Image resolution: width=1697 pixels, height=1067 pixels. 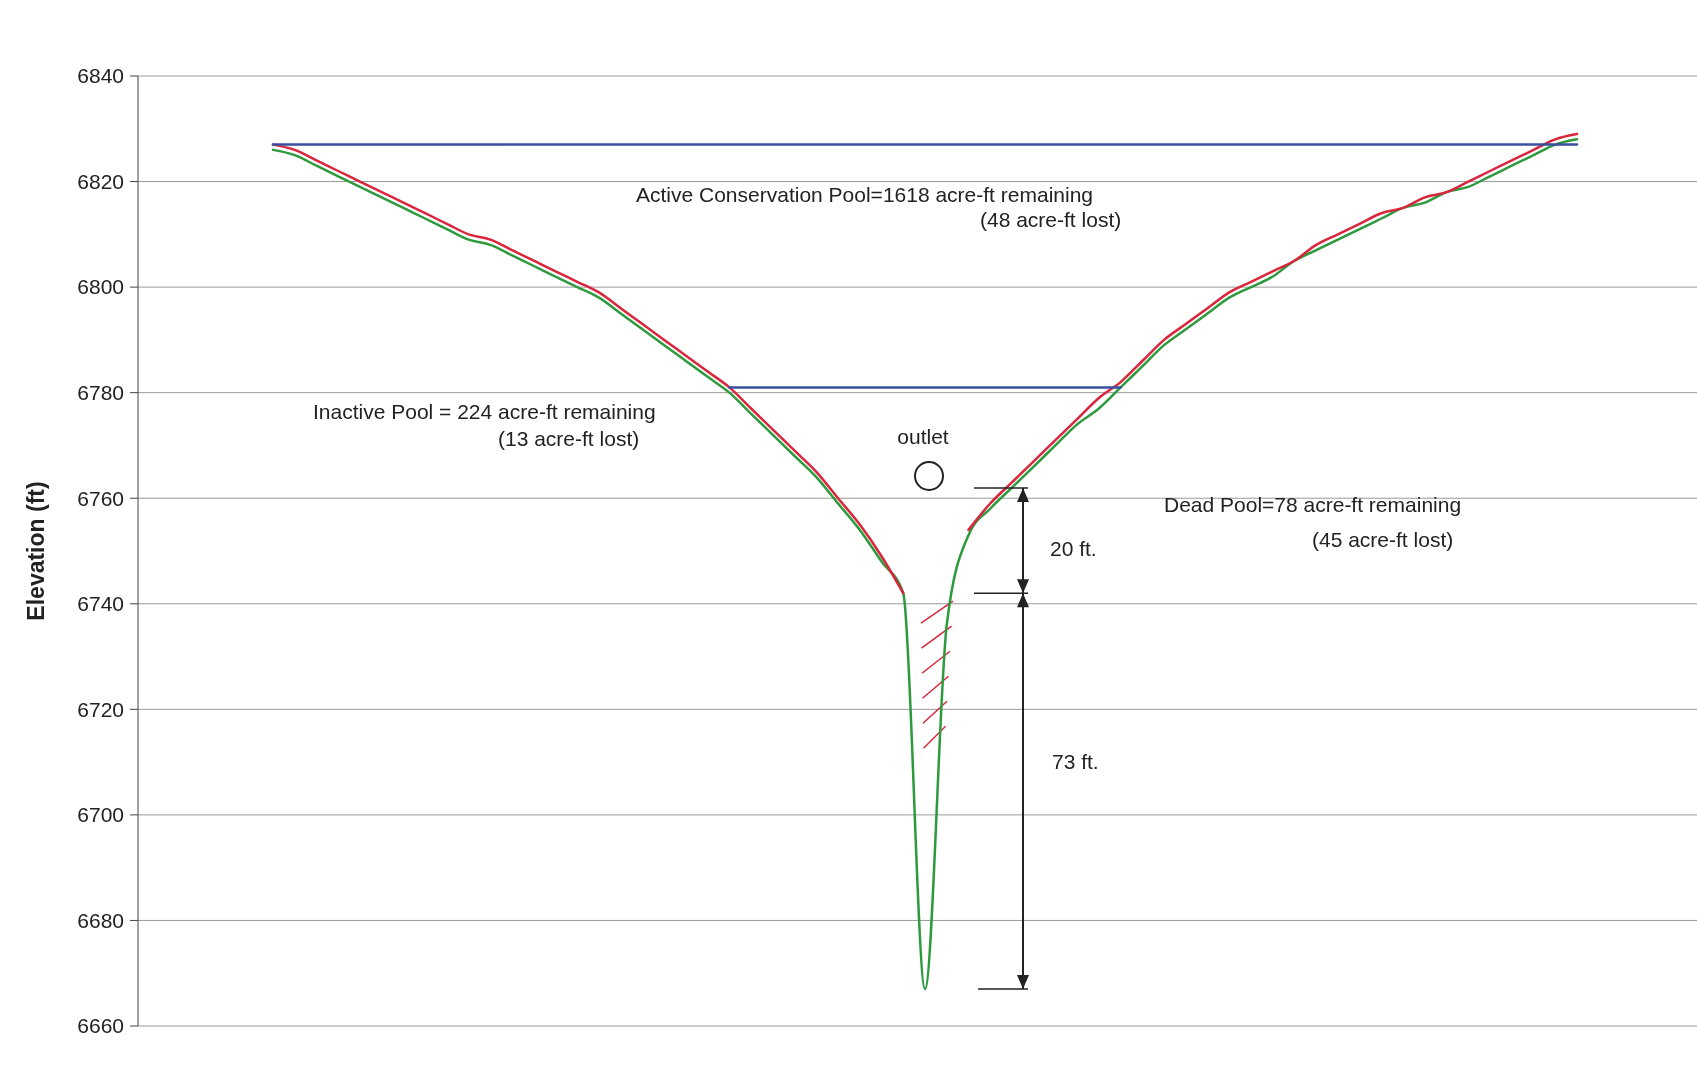 I want to click on annotation: Dead Pool=78 acre-ft remaining, so click(x=1313, y=504).